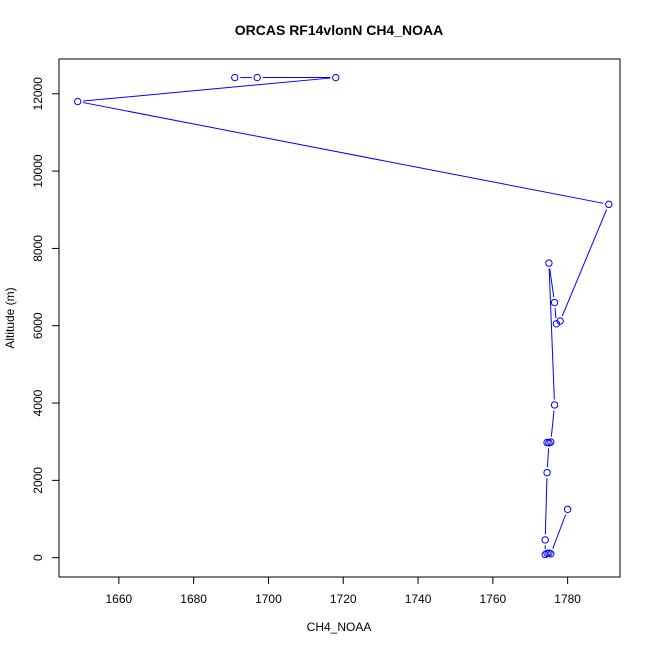 The width and height of the screenshot is (650, 650). What do you see at coordinates (193, 599) in the screenshot?
I see `x-tick-label: 1680` at bounding box center [193, 599].